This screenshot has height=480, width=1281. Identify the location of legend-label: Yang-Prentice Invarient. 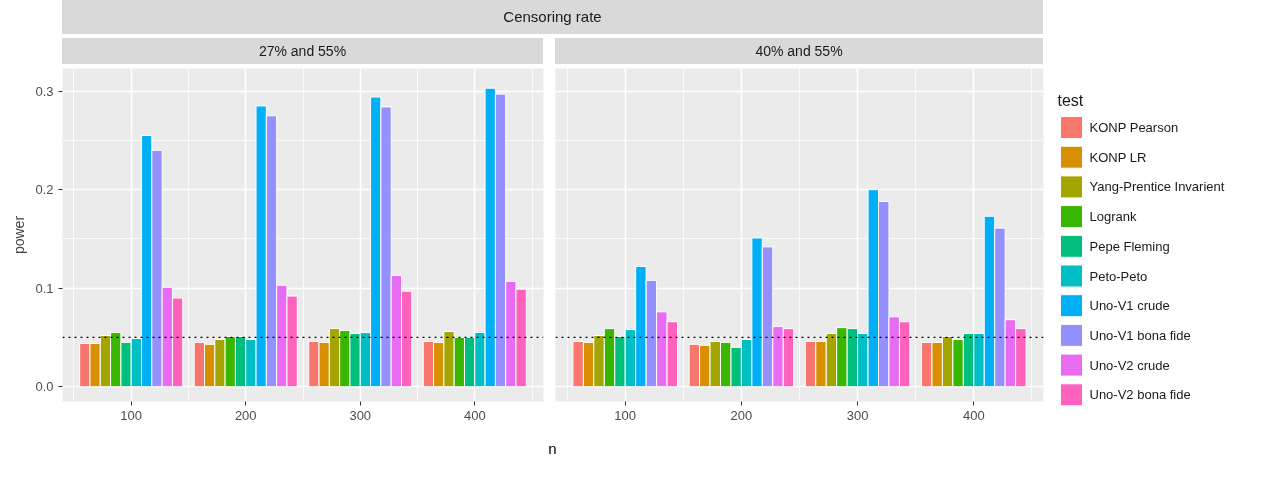
(1157, 187).